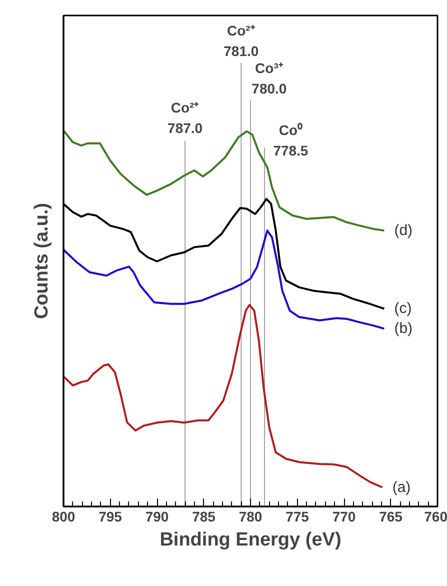  What do you see at coordinates (157, 516) in the screenshot?
I see `x-tick-label: 790` at bounding box center [157, 516].